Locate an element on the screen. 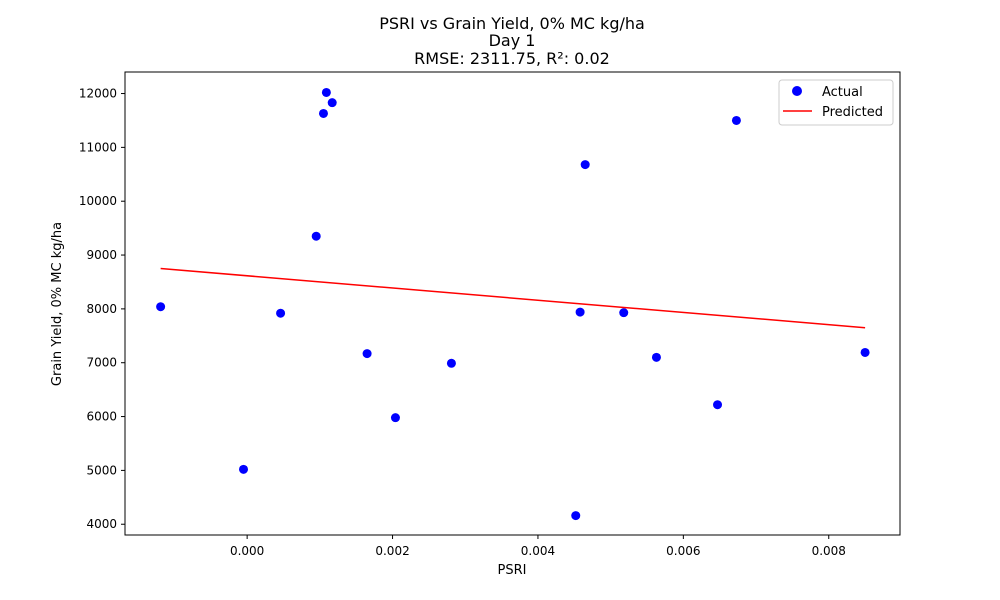  legend-frame is located at coordinates (836, 102).